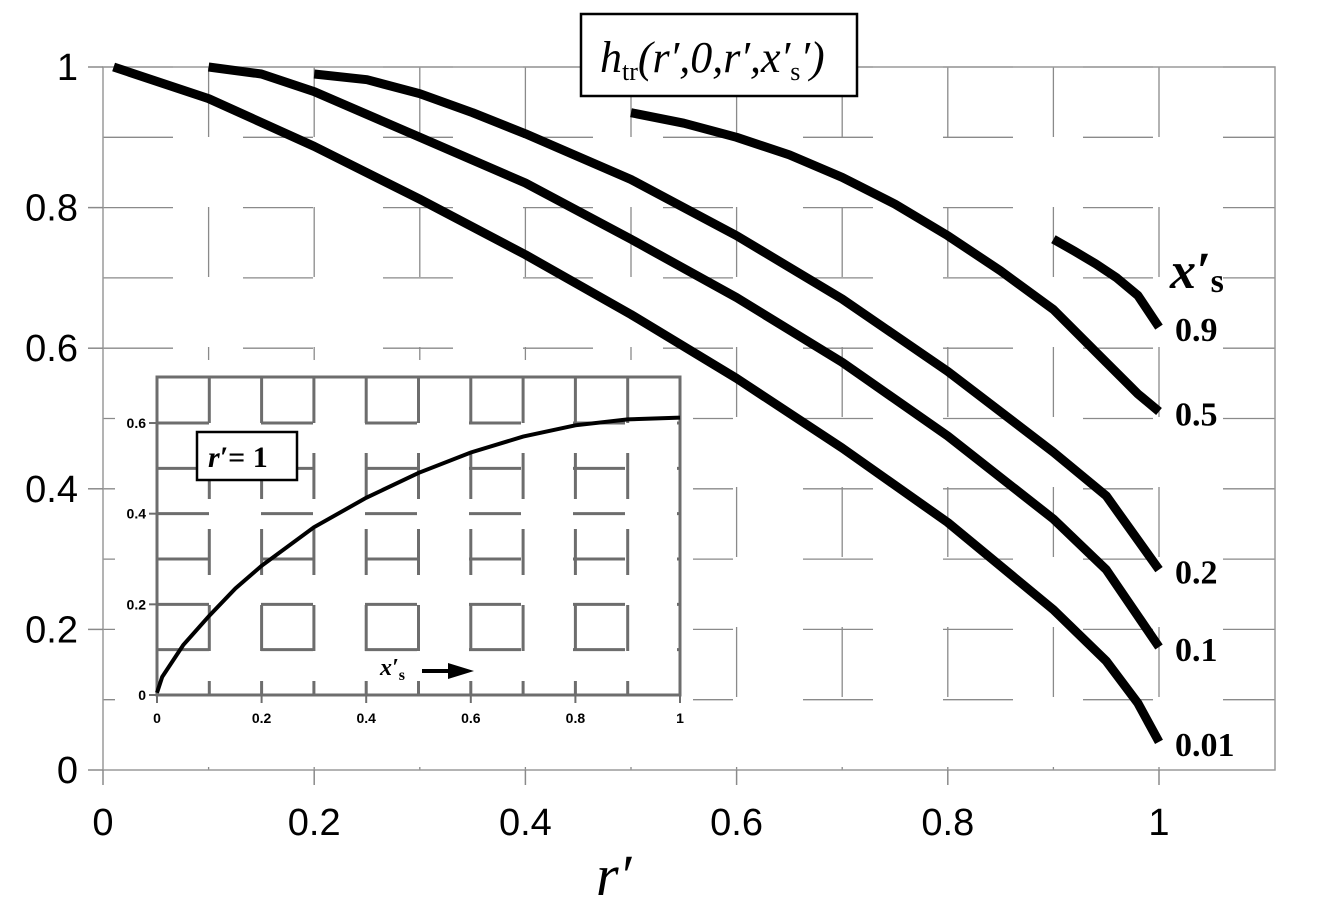 The height and width of the screenshot is (911, 1325). Describe the element at coordinates (102, 823) in the screenshot. I see `main-x-tick-label: 0` at that location.